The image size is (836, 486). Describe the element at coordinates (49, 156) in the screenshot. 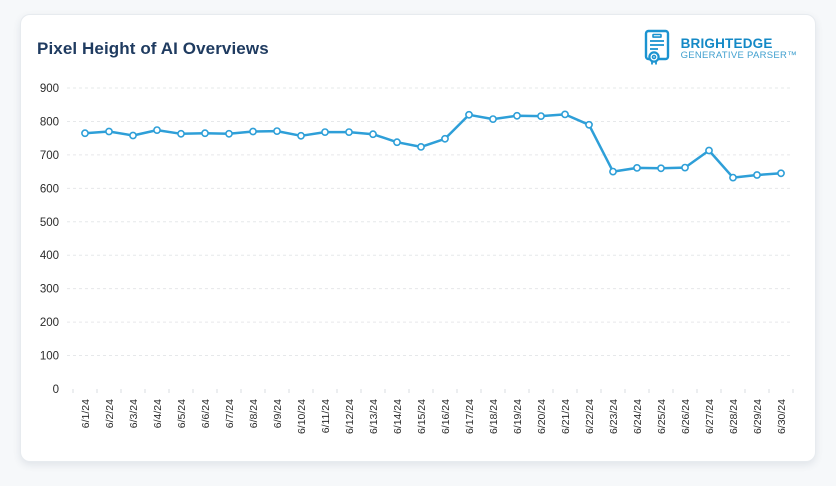

I see `y-axis-tick-label: 700` at that location.